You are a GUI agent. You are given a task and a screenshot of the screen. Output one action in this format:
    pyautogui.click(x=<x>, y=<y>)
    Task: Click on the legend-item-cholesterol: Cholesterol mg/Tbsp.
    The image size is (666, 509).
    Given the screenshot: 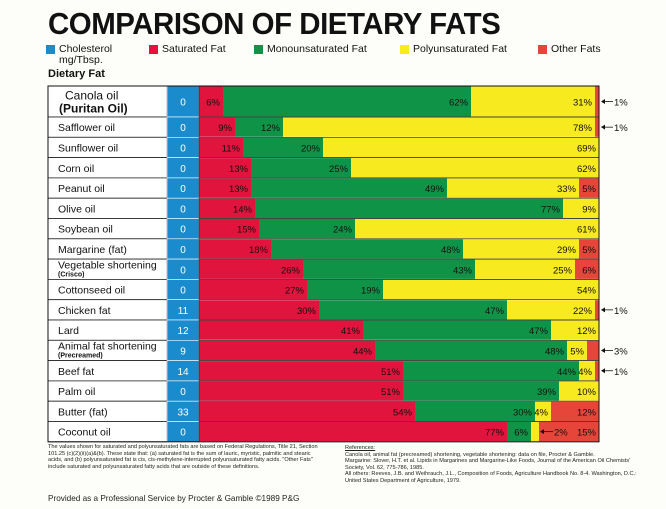 What is the action you would take?
    pyautogui.click(x=91, y=55)
    